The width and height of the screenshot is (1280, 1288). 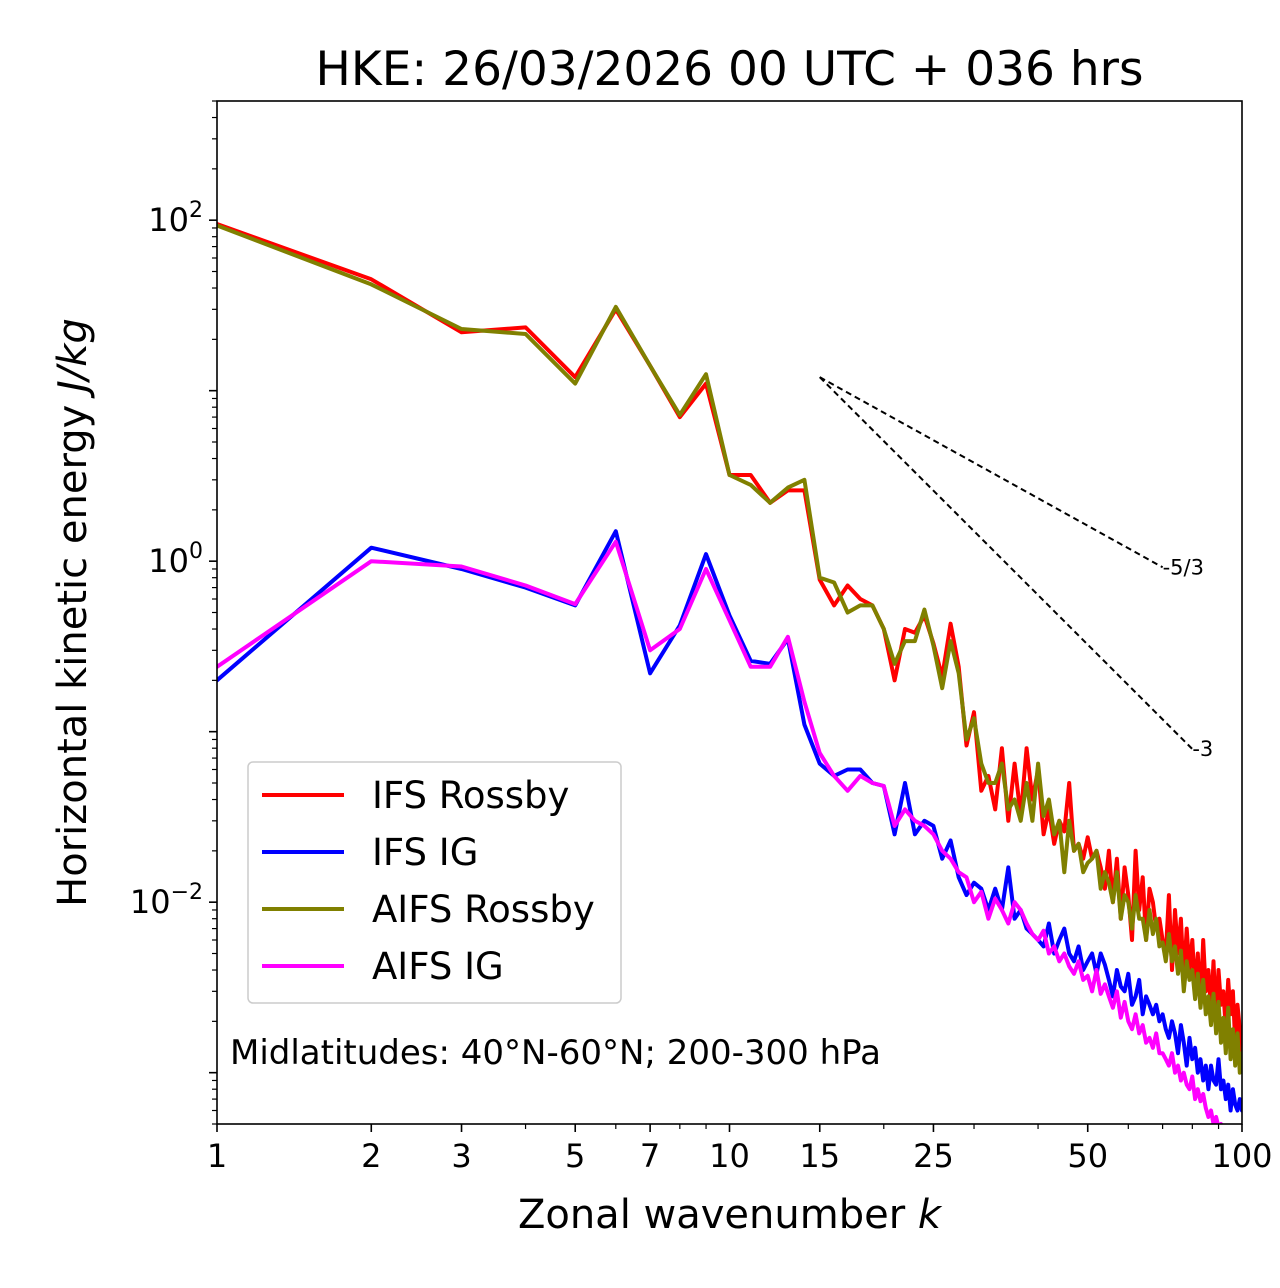 What do you see at coordinates (470, 795) in the screenshot?
I see `legend-label-1: IFS Rossby` at bounding box center [470, 795].